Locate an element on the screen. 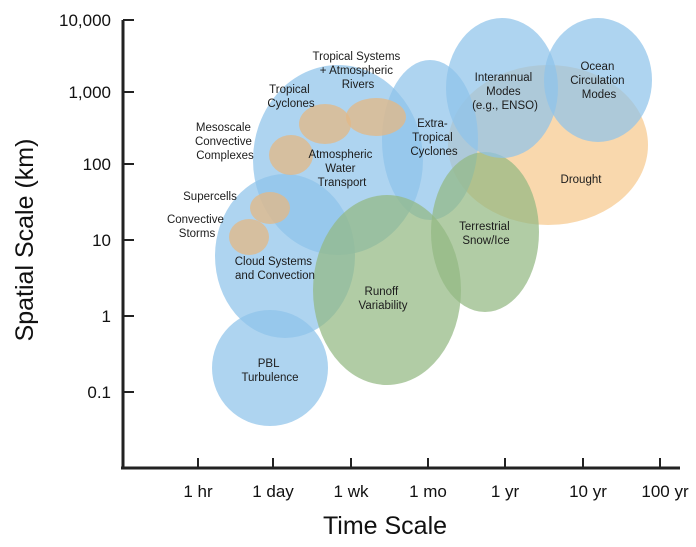  bubble-terrestrial-snow-ice is located at coordinates (485, 232).